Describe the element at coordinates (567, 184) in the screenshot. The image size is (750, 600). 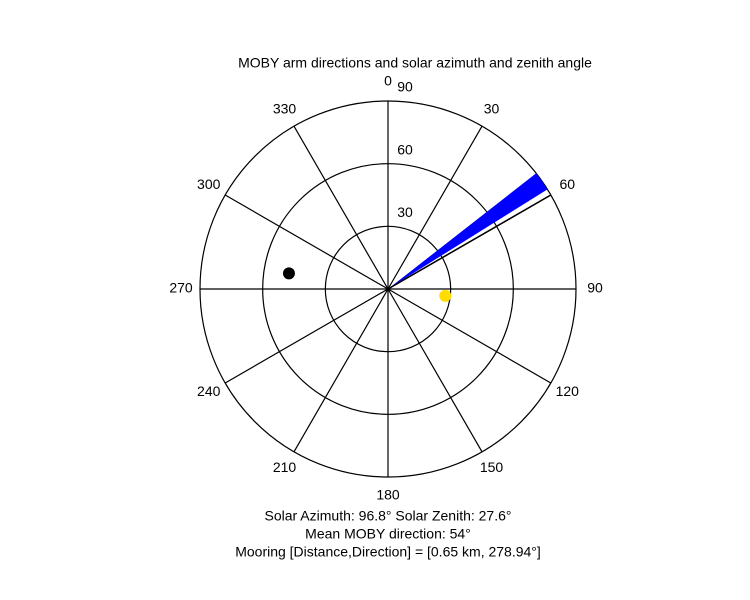
I see `theta-tick-label: 60` at that location.